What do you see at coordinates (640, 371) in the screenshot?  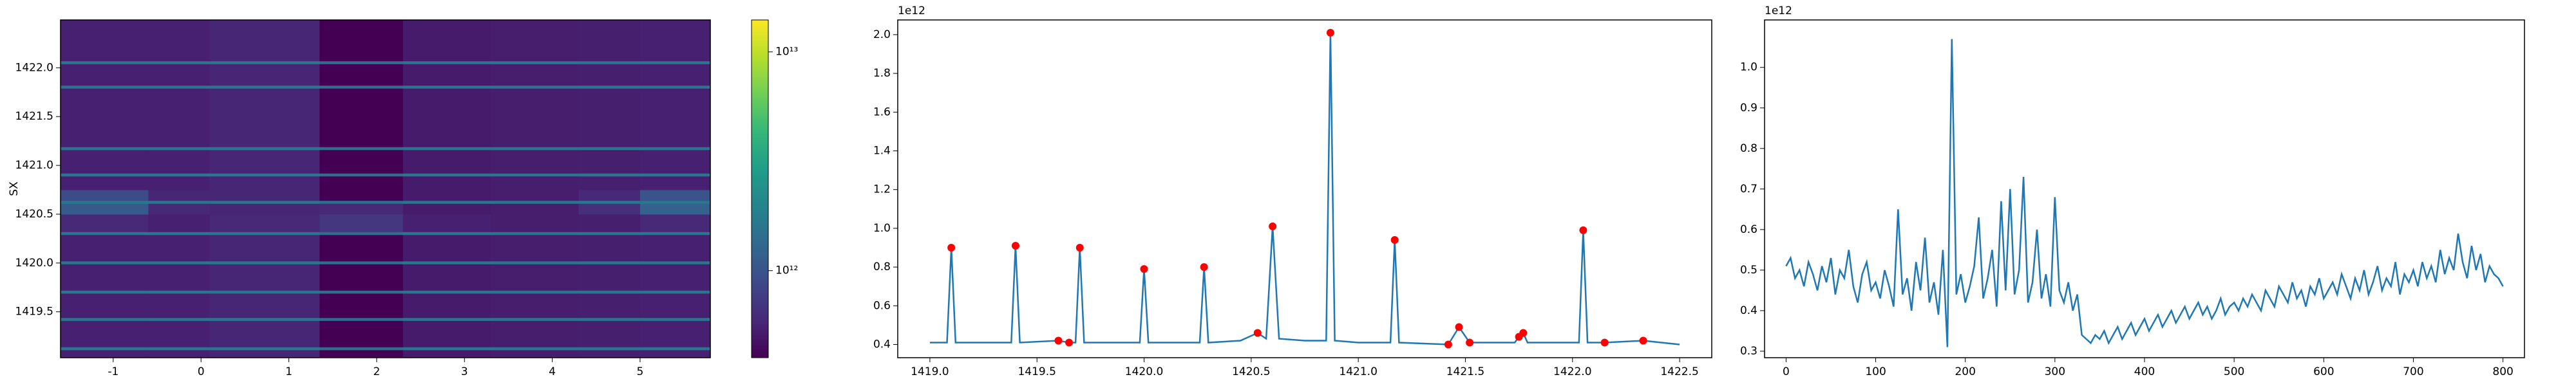 I see `x-tick-label: 5` at bounding box center [640, 371].